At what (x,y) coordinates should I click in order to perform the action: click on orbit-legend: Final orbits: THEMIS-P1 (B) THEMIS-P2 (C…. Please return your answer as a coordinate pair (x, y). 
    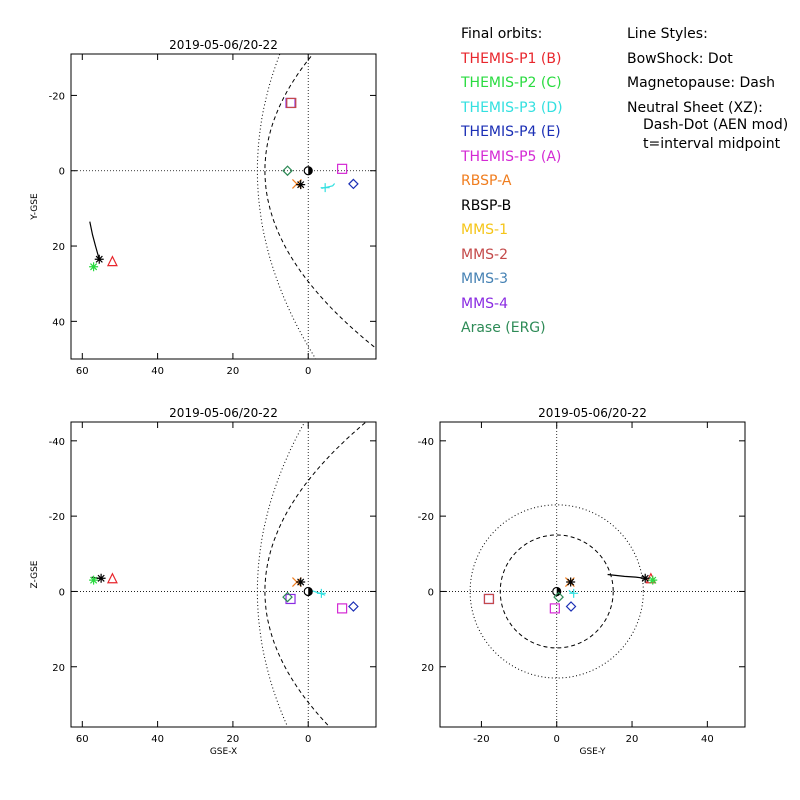
    Looking at the image, I should click on (512, 181).